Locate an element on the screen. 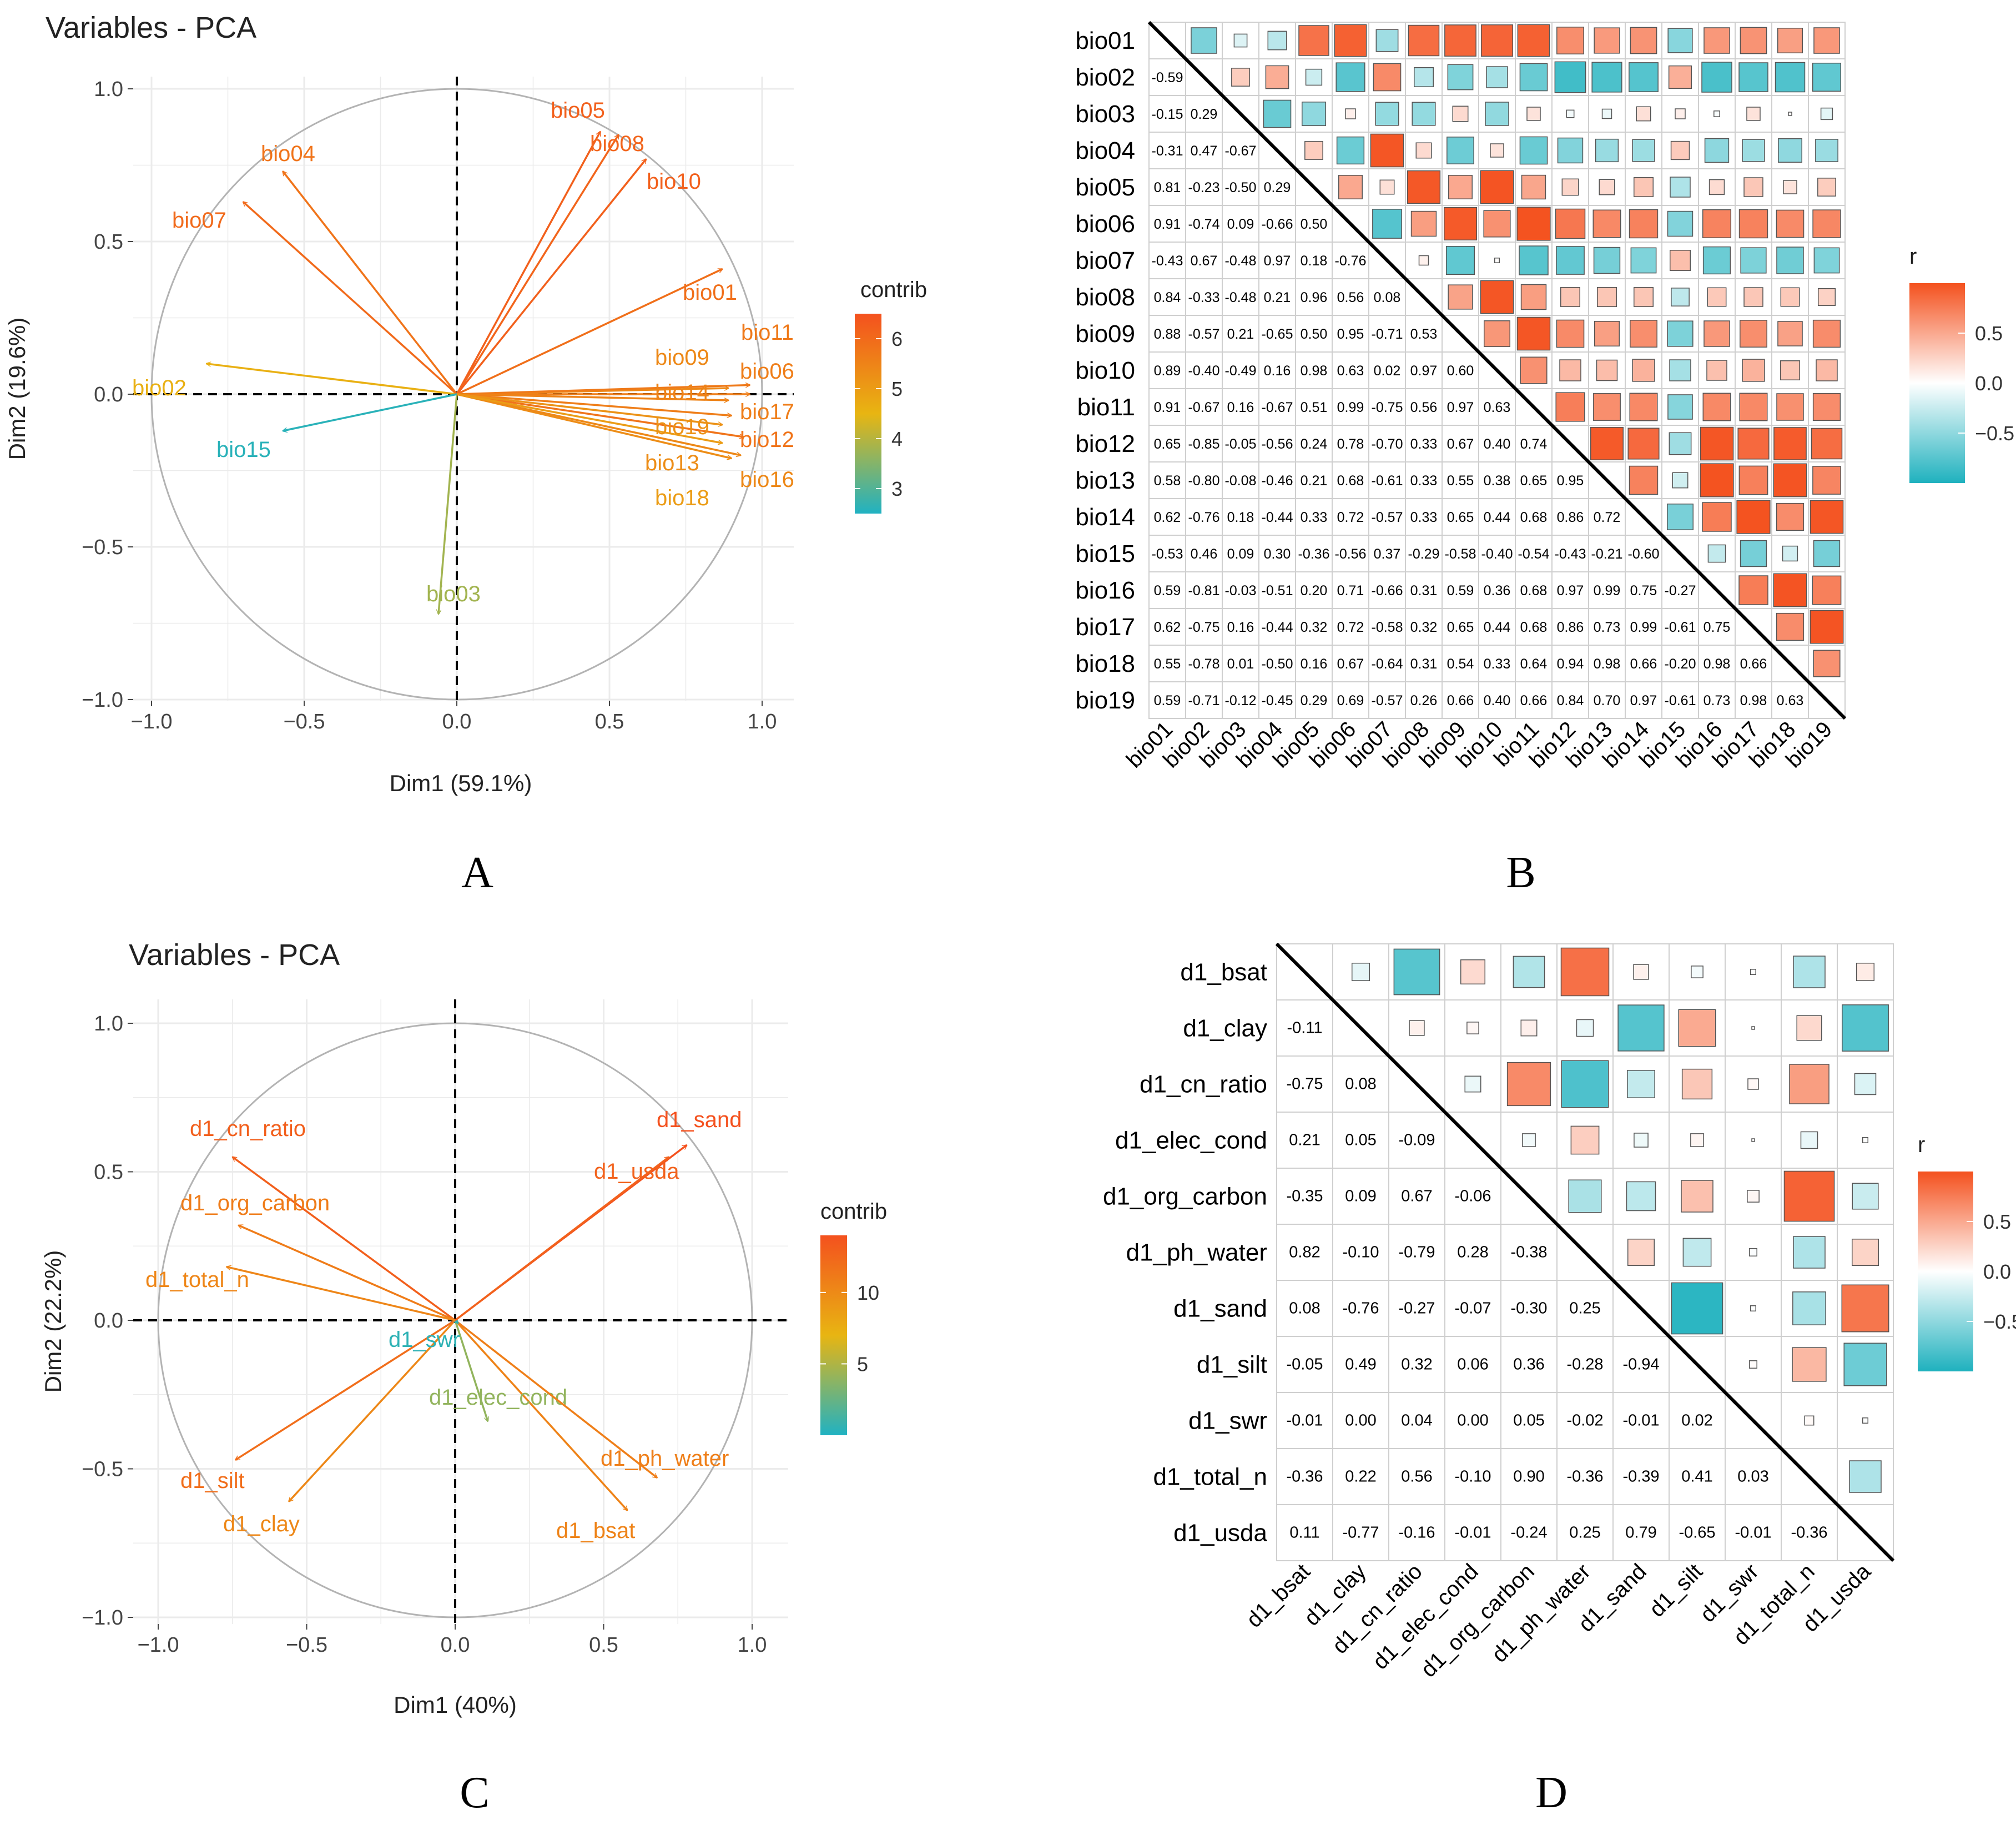 This screenshot has width=2016, height=1825. row-label-bio12: bio12 is located at coordinates (1105, 443).